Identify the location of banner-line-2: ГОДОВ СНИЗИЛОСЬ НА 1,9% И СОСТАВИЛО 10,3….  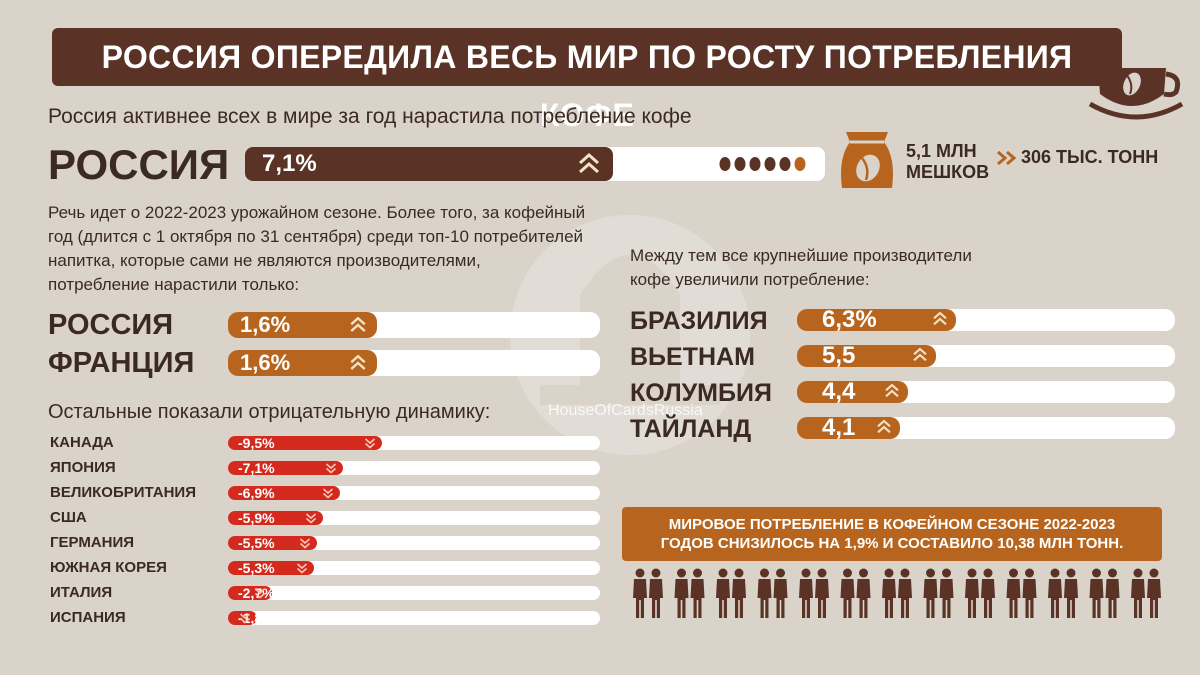
(892, 543).